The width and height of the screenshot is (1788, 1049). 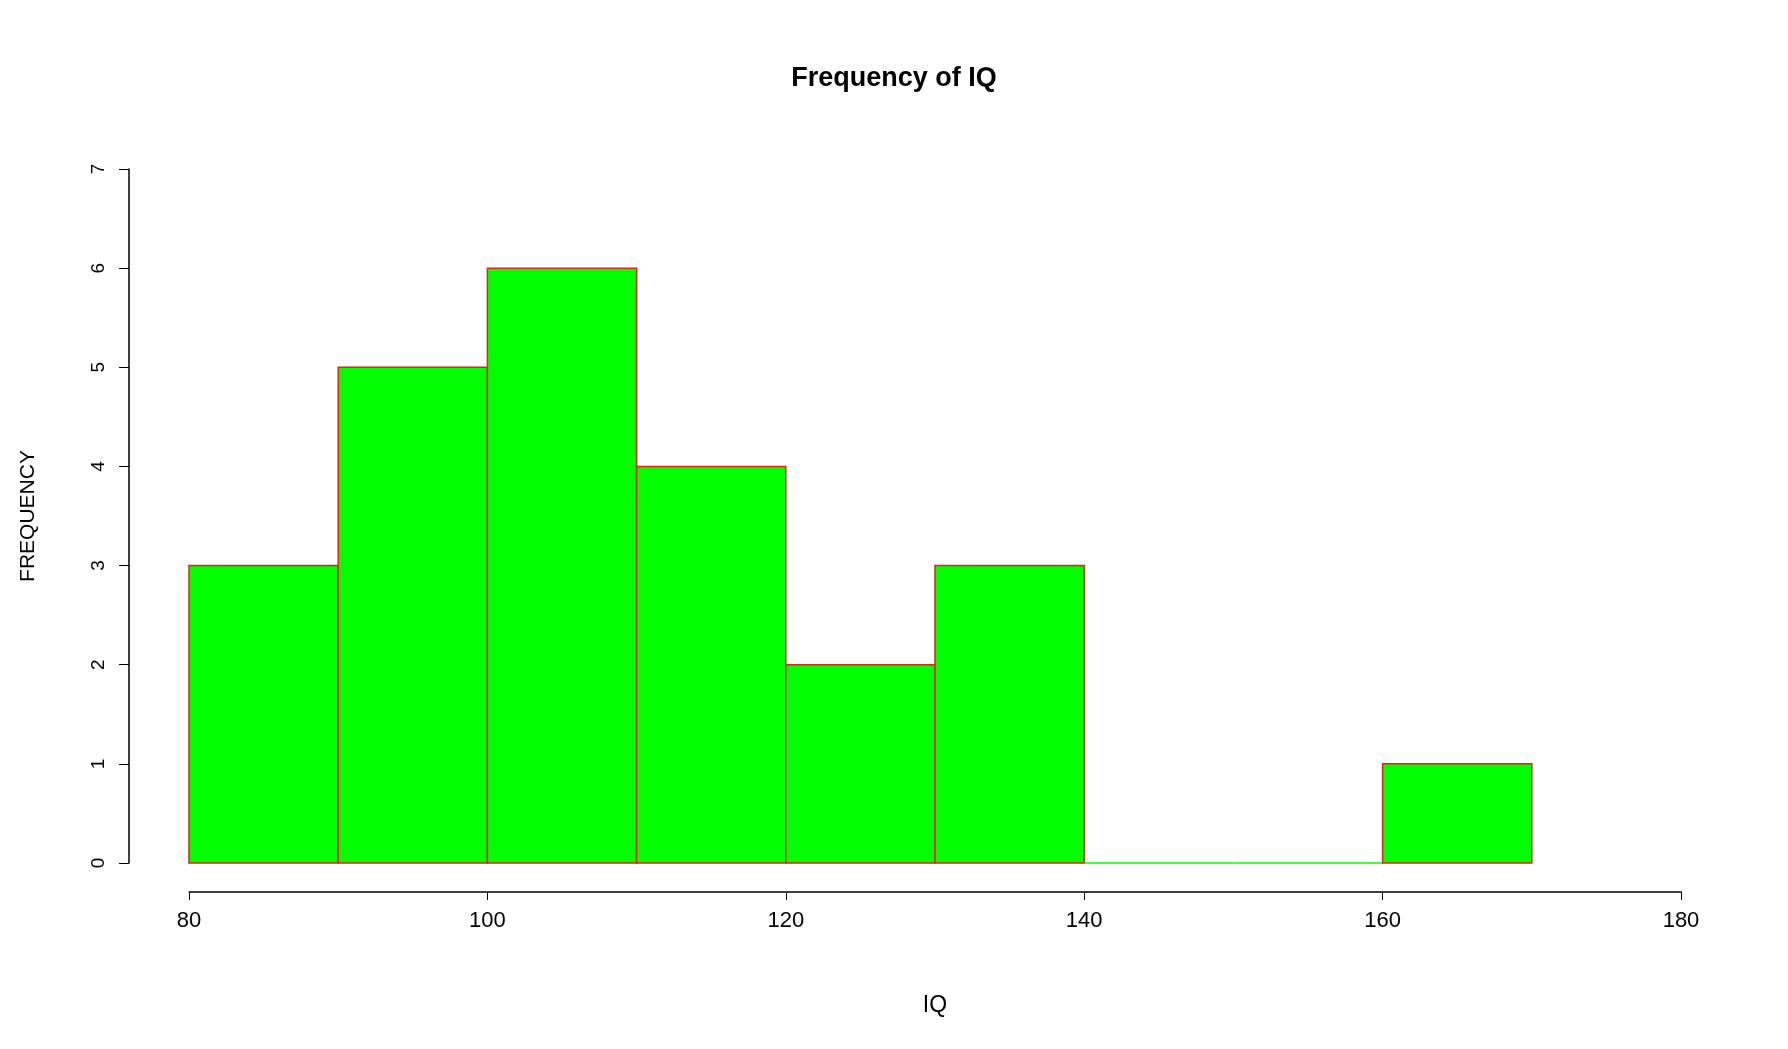 What do you see at coordinates (97, 367) in the screenshot?
I see `y-tick-label: 5` at bounding box center [97, 367].